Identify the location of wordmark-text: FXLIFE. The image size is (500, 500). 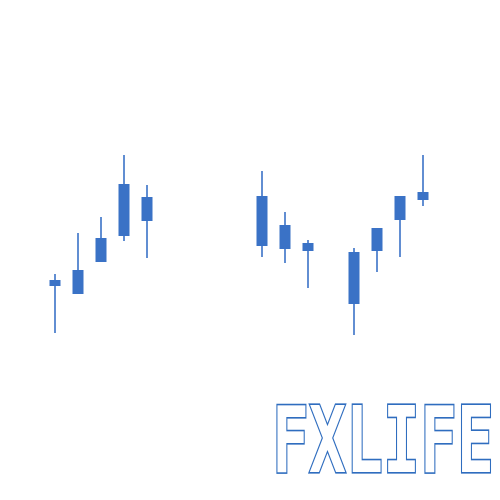
(383, 434).